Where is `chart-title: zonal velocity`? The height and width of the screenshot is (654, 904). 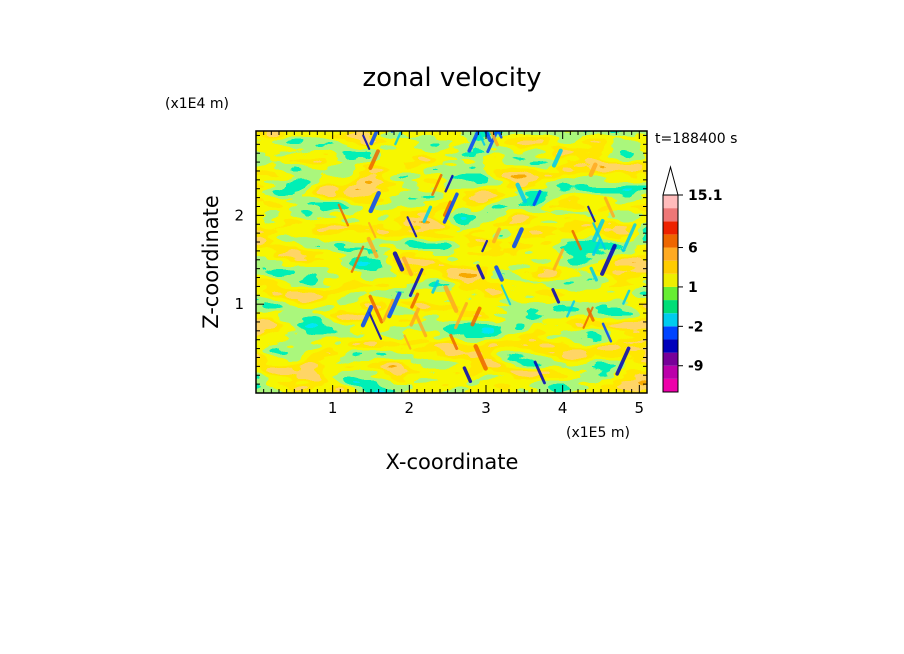 chart-title: zonal velocity is located at coordinates (451, 78).